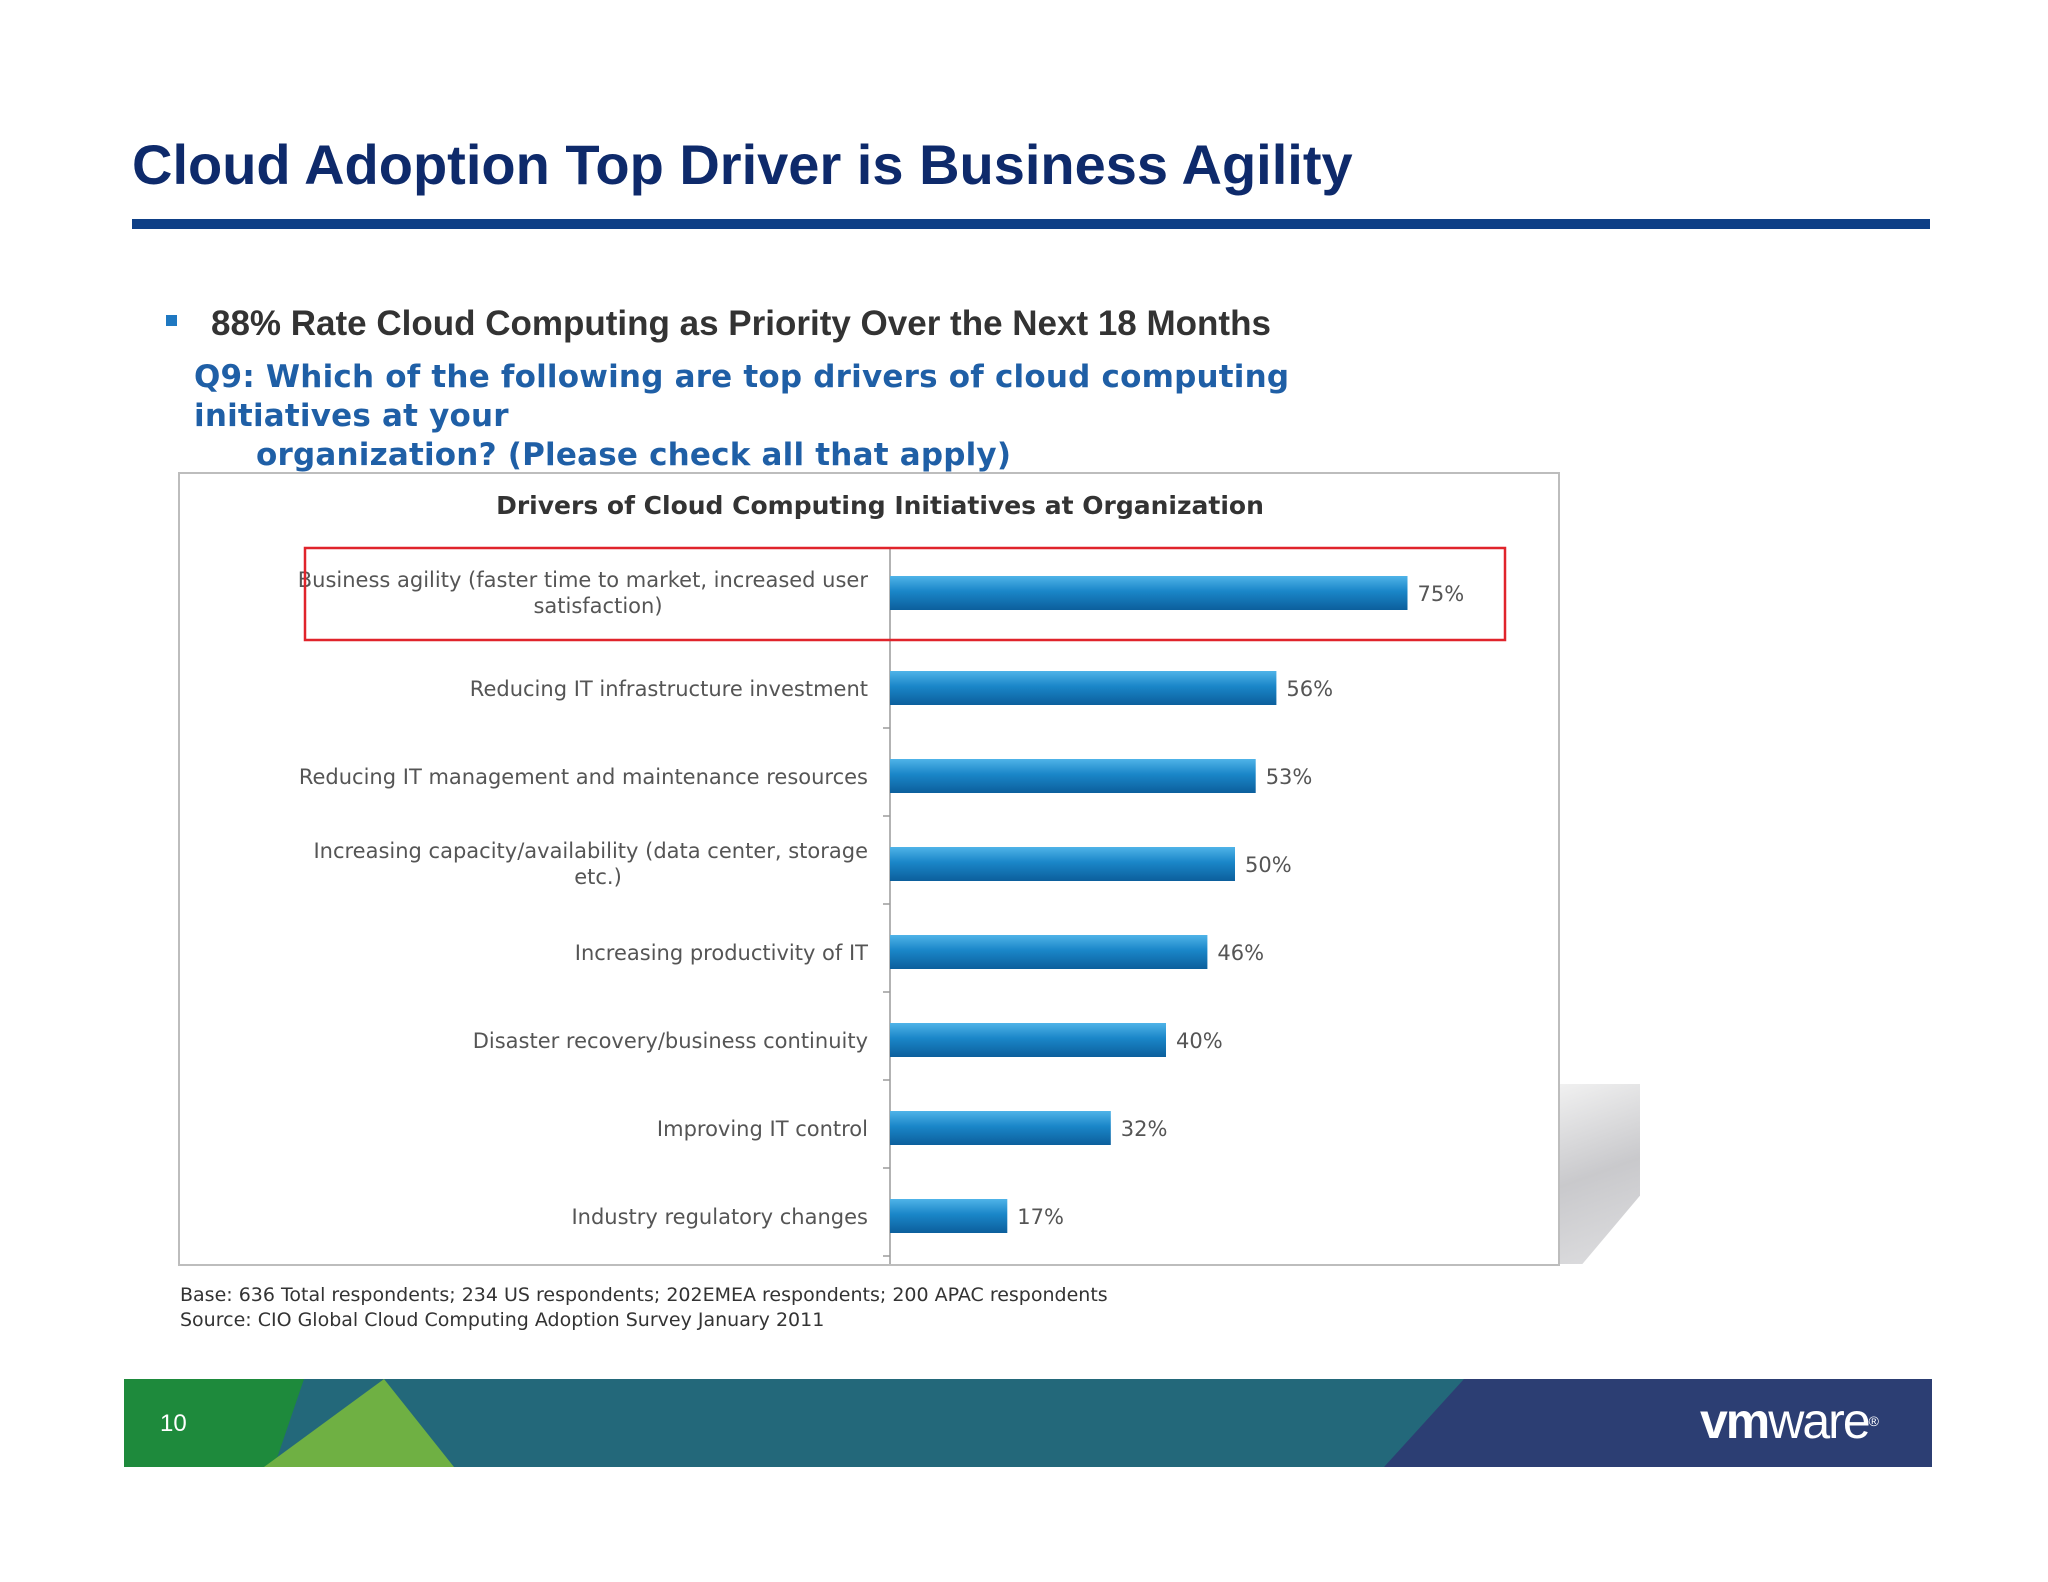 The width and height of the screenshot is (2048, 1582). What do you see at coordinates (1789, 1421) in the screenshot?
I see `vmware-logo: vmware®` at bounding box center [1789, 1421].